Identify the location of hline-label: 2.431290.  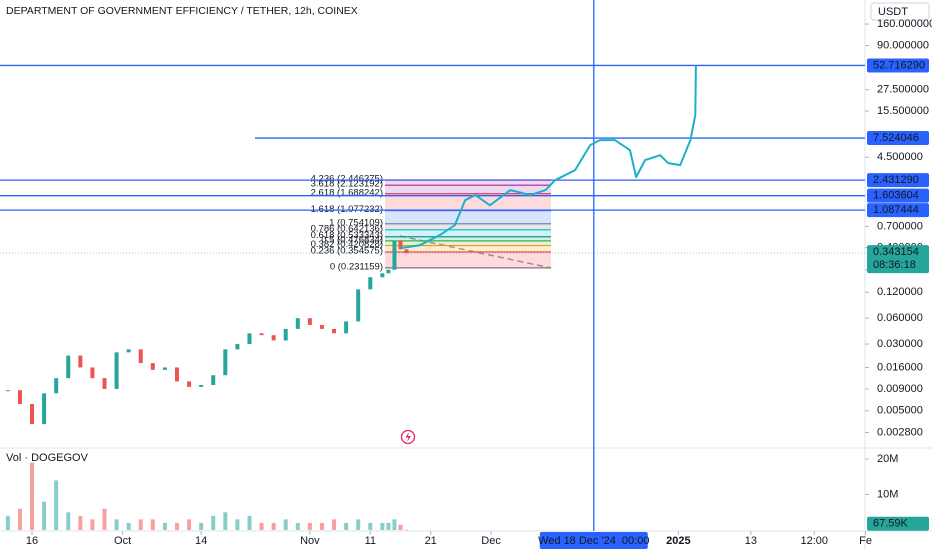
(896, 180).